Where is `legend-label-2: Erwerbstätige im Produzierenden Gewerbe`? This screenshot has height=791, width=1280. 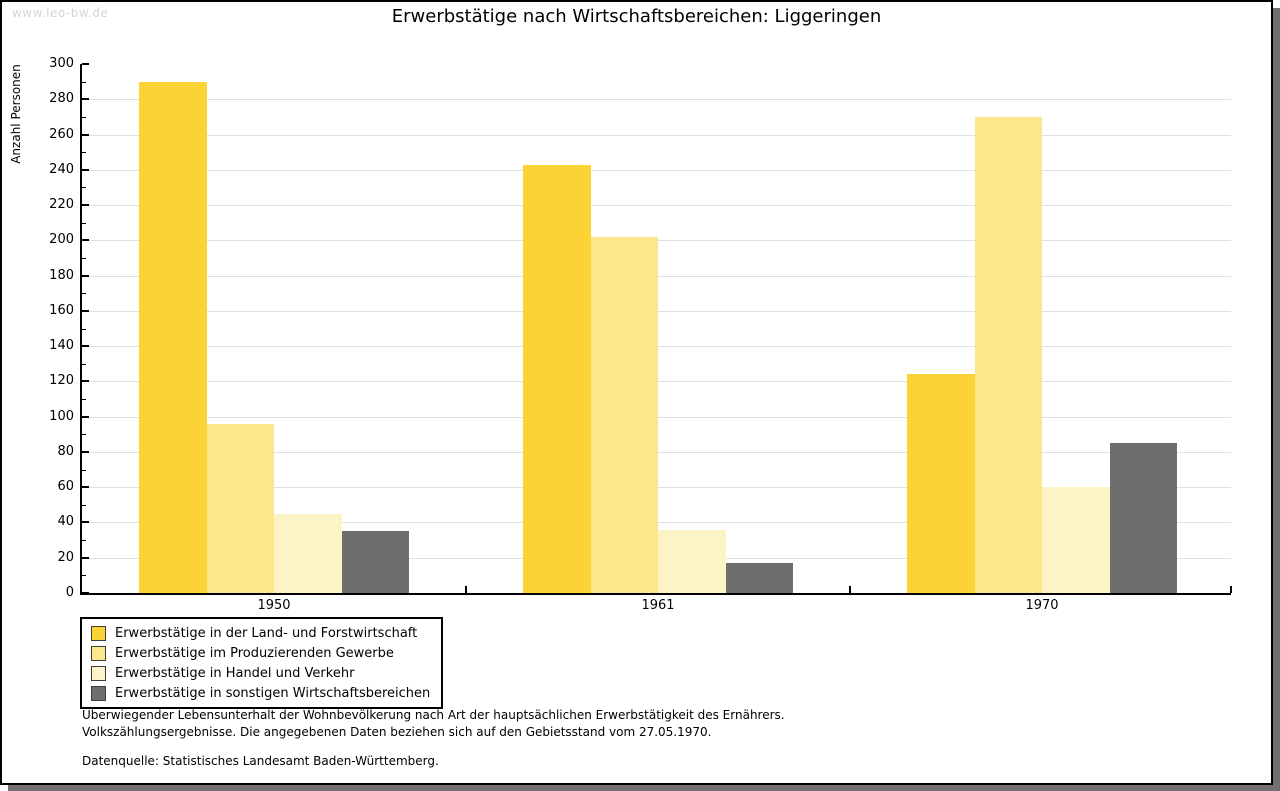 legend-label-2: Erwerbstätige im Produzierenden Gewerbe is located at coordinates (254, 653).